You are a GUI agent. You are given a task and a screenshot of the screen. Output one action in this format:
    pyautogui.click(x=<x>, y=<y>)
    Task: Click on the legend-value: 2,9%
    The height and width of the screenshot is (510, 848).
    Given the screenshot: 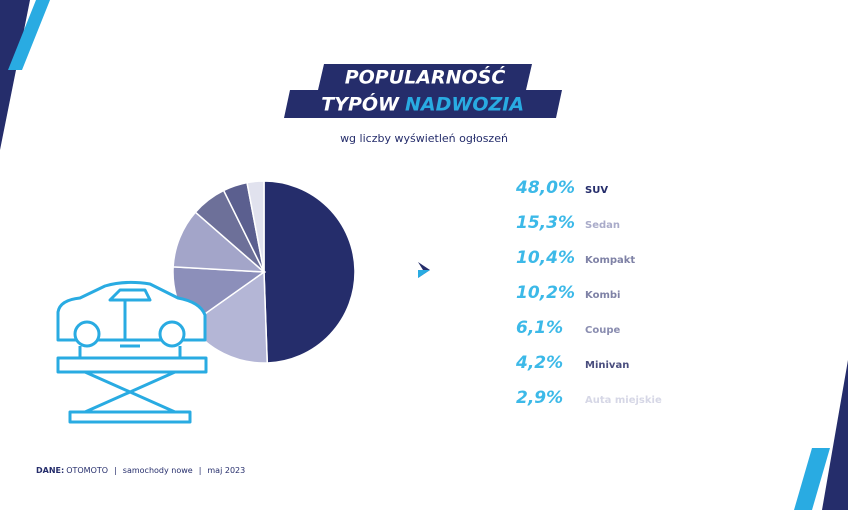 What is the action you would take?
    pyautogui.click(x=539, y=398)
    